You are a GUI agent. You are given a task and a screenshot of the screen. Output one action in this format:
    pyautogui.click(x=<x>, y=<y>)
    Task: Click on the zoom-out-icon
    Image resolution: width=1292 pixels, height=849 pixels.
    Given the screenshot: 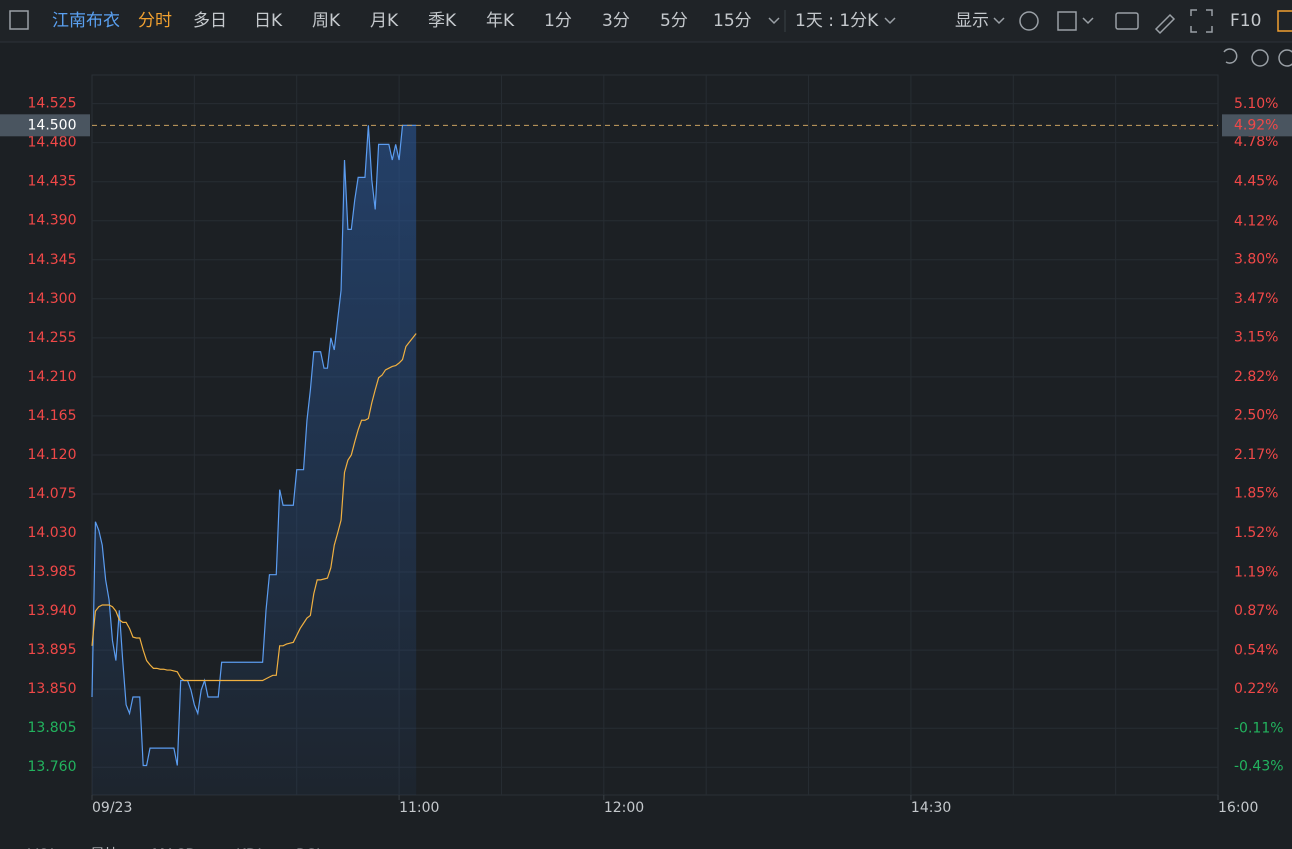 What is the action you would take?
    pyautogui.click(x=1260, y=58)
    